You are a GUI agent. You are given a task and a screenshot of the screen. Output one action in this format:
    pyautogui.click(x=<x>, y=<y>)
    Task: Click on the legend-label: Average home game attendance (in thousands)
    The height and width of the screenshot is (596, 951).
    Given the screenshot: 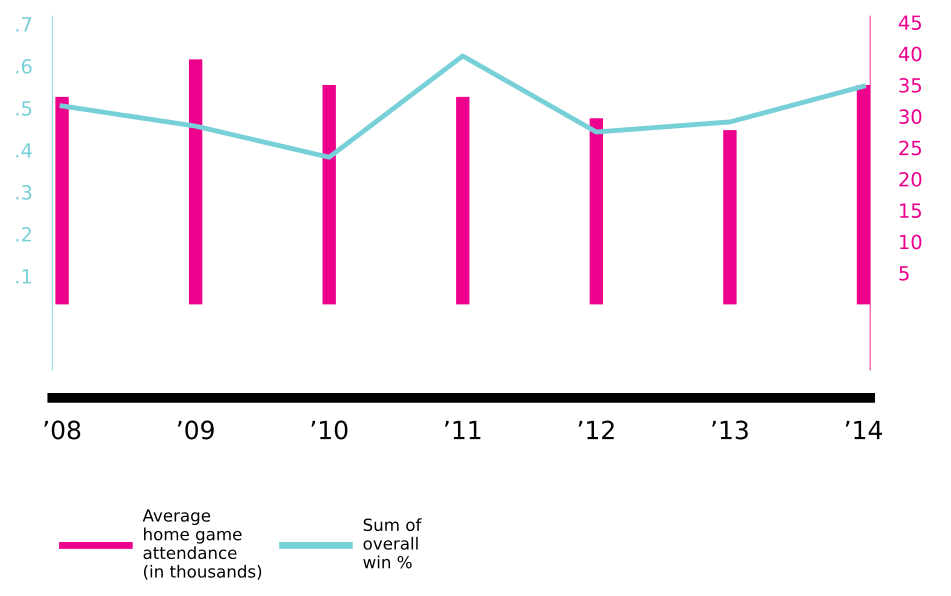 What is the action you would take?
    pyautogui.click(x=202, y=544)
    